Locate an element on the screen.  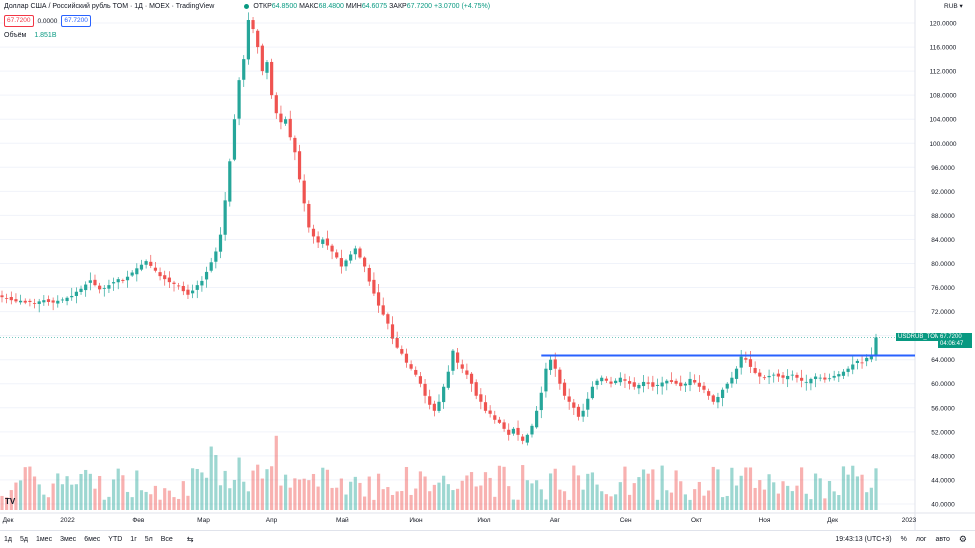
clock: 19:43:13 (UTC+3) is located at coordinates (863, 539).